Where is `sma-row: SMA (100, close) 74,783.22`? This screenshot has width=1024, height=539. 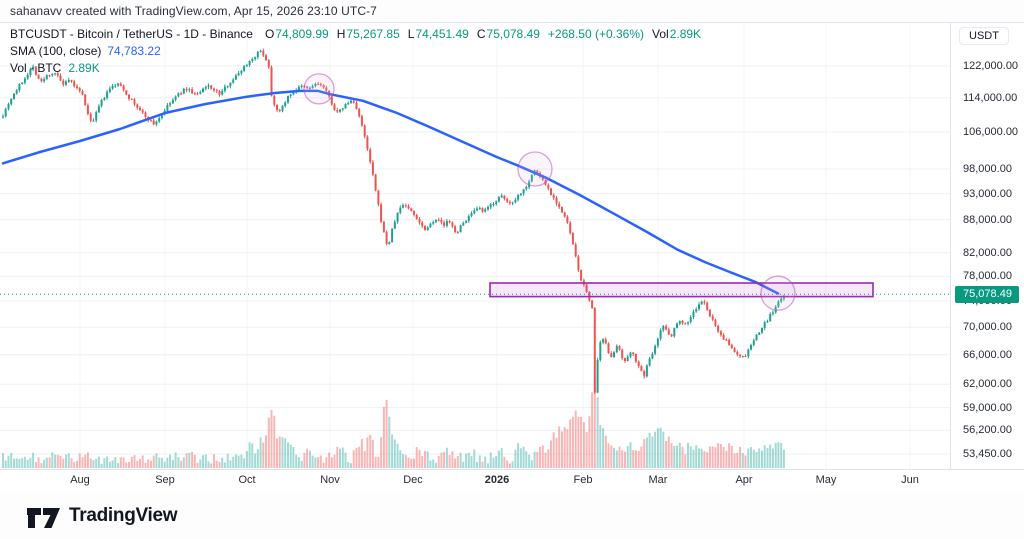
sma-row: SMA (100, close) 74,783.22 is located at coordinates (355, 51).